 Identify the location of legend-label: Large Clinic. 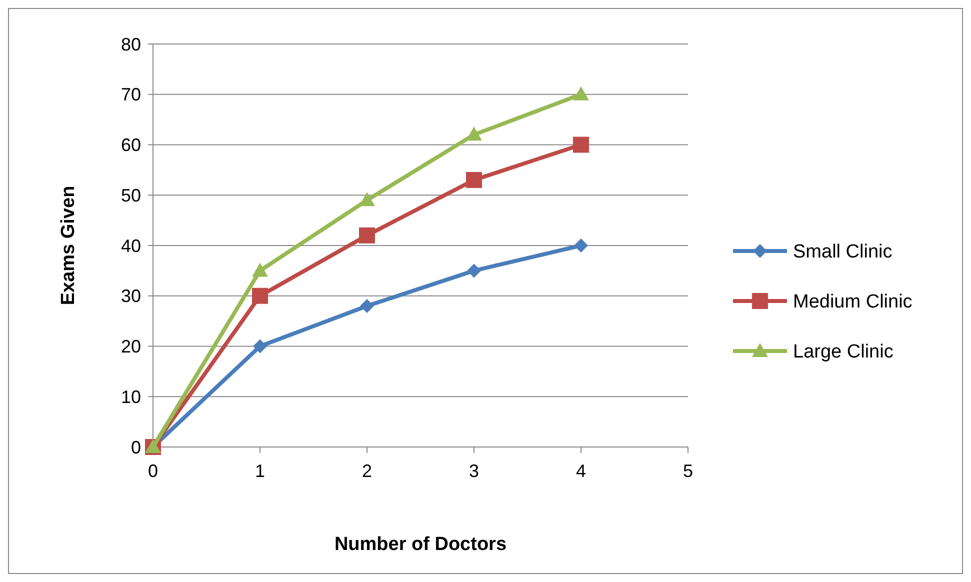
(843, 352).